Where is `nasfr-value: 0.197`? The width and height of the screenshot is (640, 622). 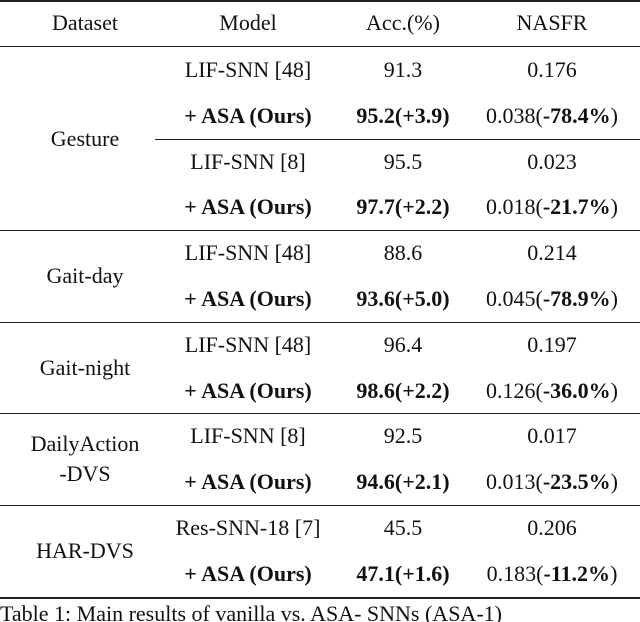 nasfr-value: 0.197 is located at coordinates (552, 344).